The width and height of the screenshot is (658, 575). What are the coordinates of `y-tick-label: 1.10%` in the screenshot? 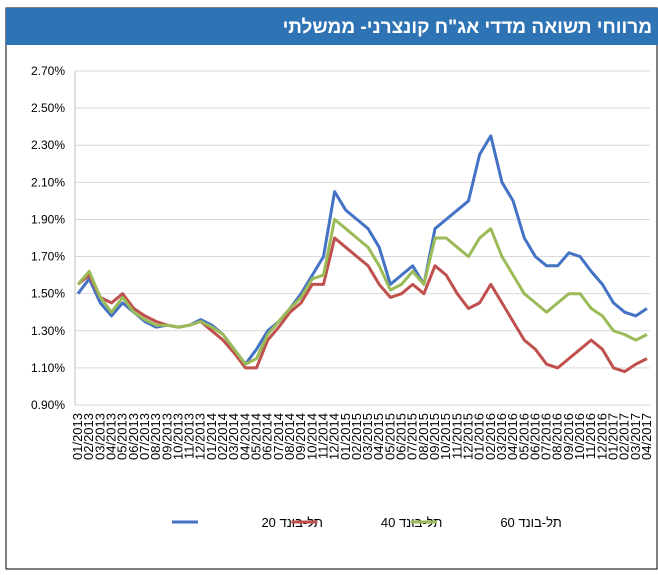 It's located at (48, 368).